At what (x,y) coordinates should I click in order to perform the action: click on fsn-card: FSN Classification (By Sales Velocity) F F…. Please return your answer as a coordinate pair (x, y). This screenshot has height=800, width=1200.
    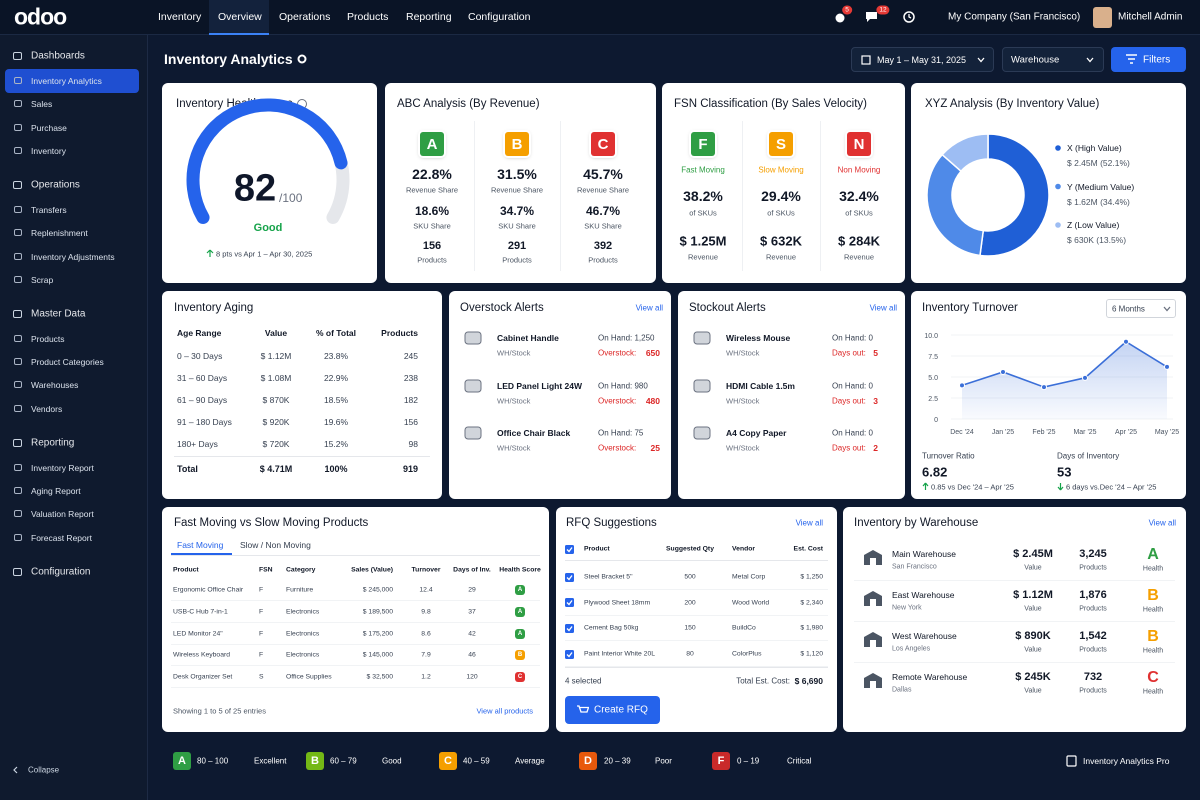
    Looking at the image, I should click on (783, 183).